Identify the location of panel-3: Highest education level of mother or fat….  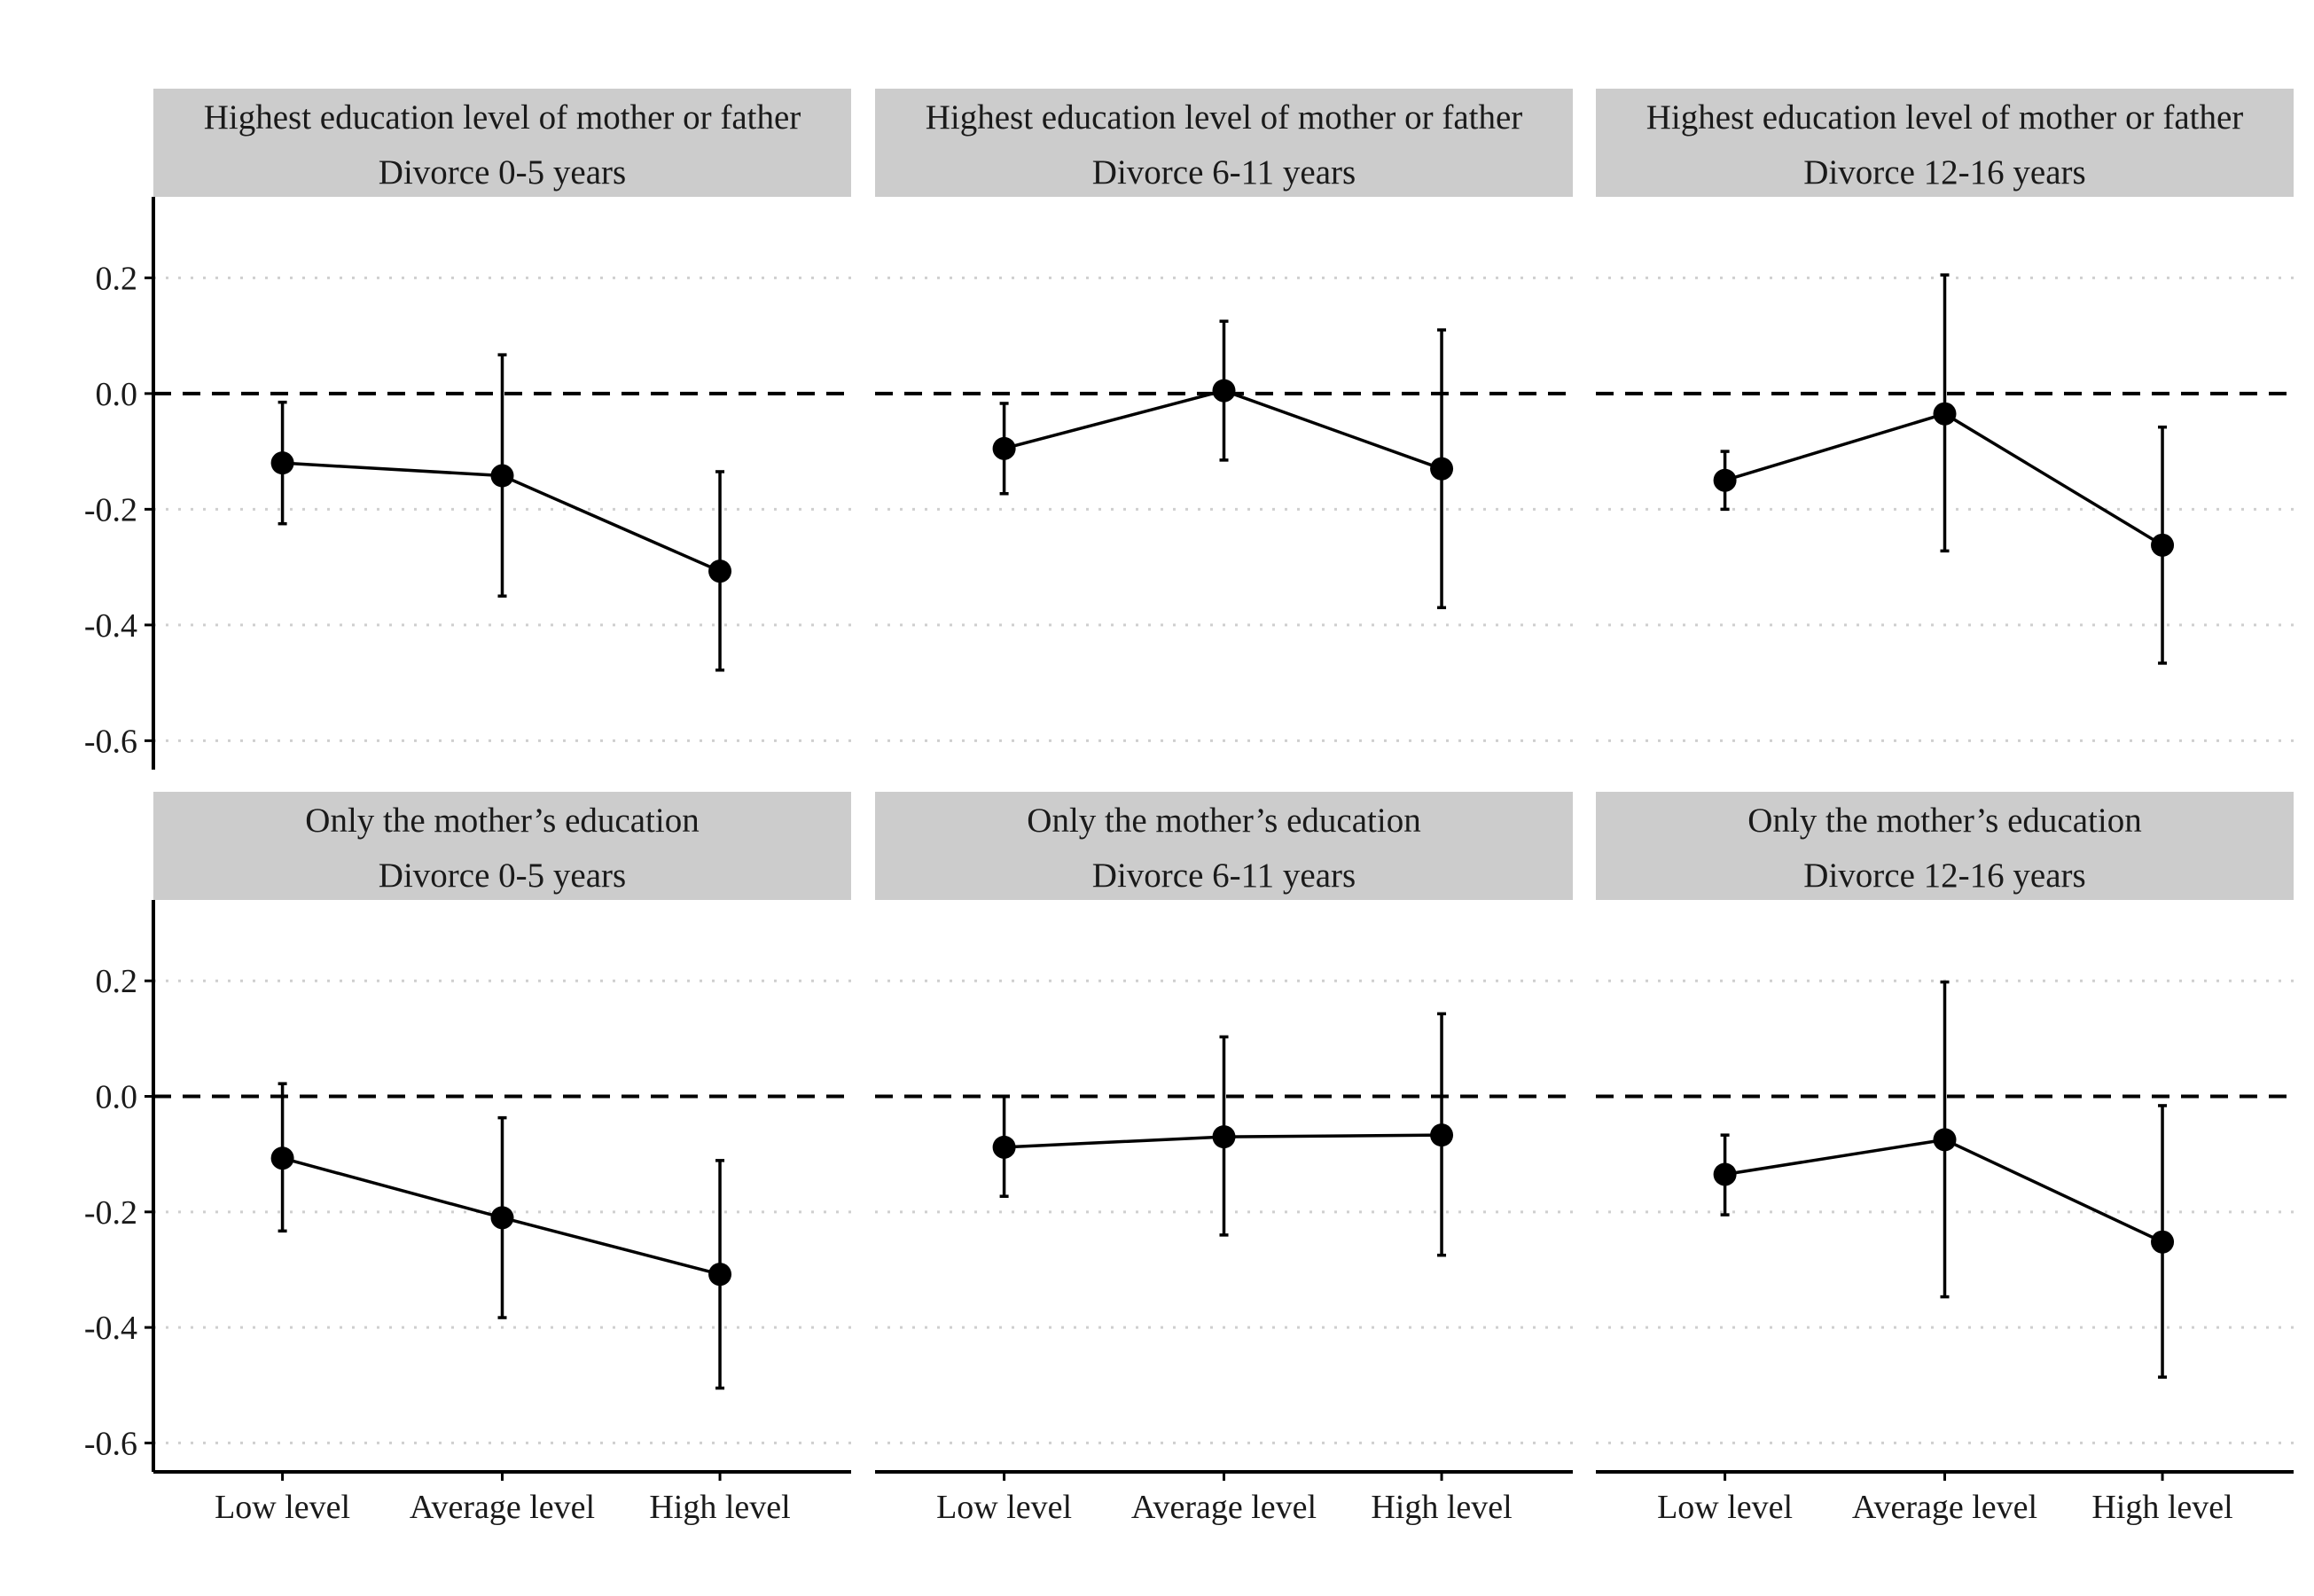
(1945, 415).